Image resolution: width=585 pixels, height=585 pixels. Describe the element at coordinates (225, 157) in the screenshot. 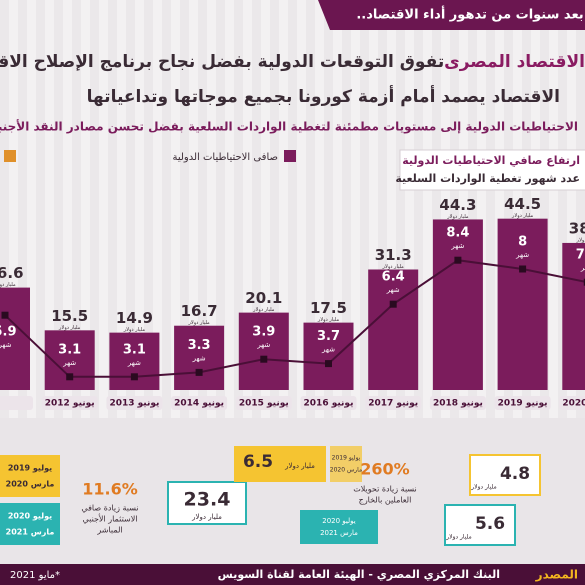

I see `legend-label: صافى الاحتياطيات الدولية` at that location.